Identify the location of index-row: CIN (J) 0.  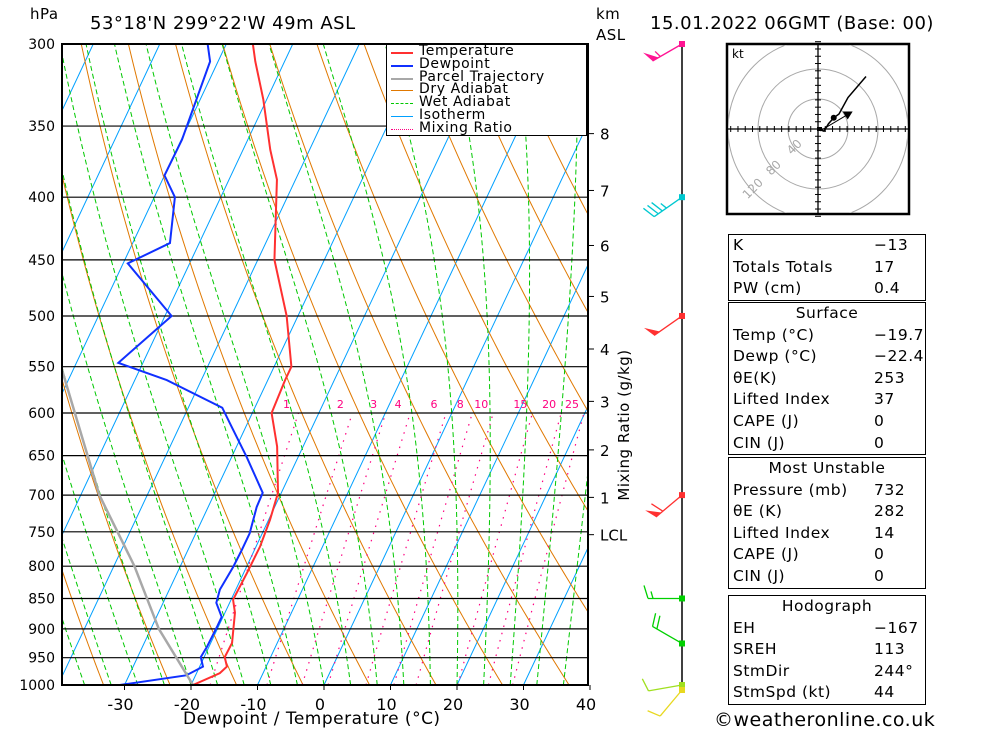
(827, 577).